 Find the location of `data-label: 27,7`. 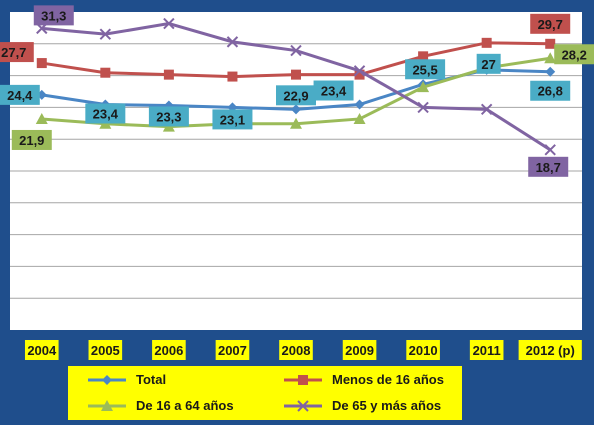

data-label: 27,7 is located at coordinates (13, 52).